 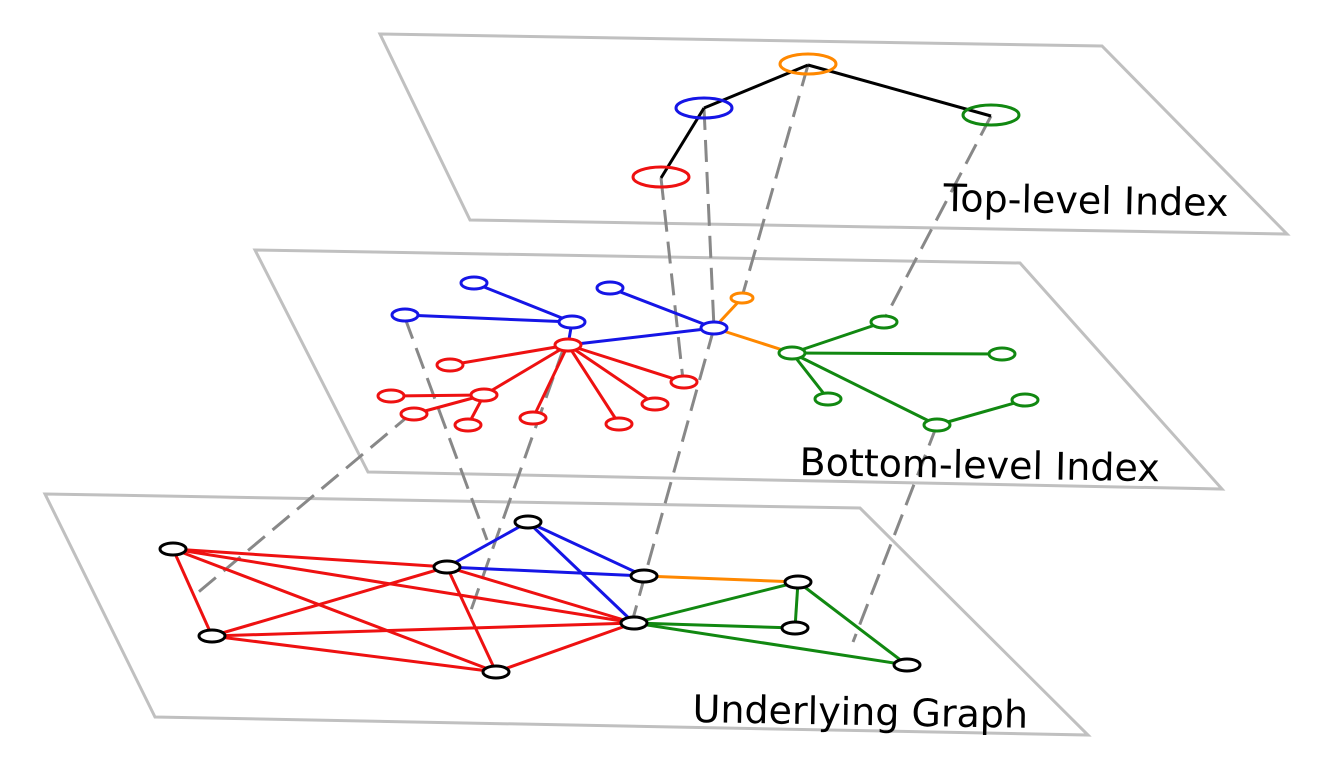 I want to click on graph-edges, so click(x=539, y=597).